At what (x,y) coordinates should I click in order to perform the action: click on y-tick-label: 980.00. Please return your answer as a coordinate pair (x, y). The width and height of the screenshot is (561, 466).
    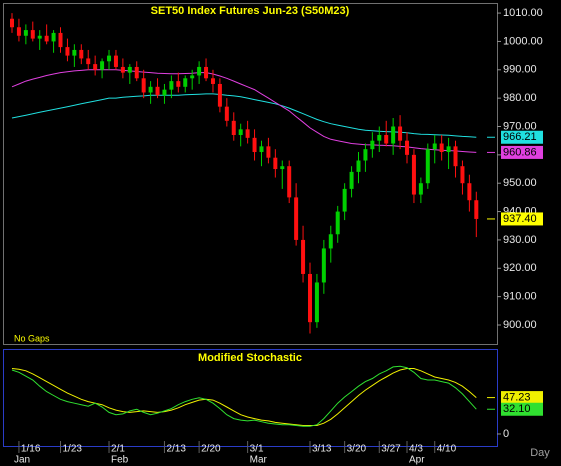
    Looking at the image, I should click on (520, 98).